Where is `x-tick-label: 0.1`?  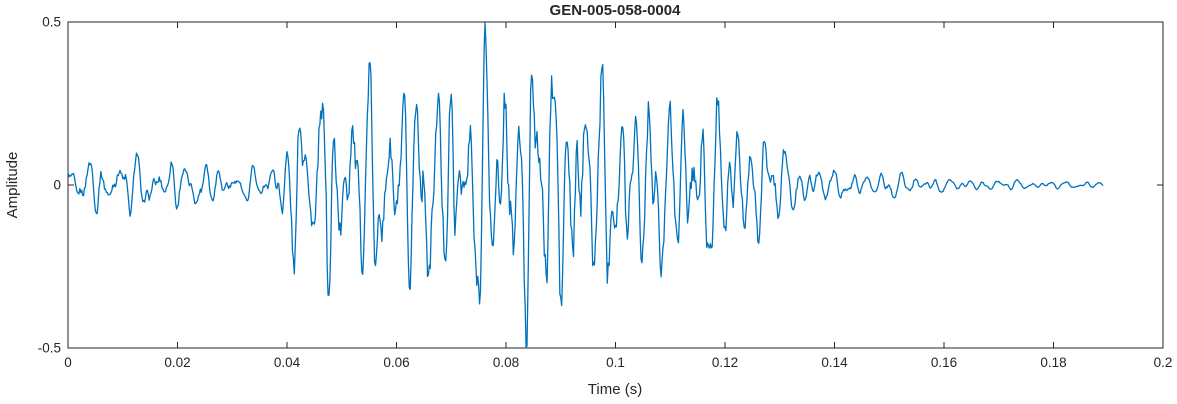 x-tick-label: 0.1 is located at coordinates (615, 362).